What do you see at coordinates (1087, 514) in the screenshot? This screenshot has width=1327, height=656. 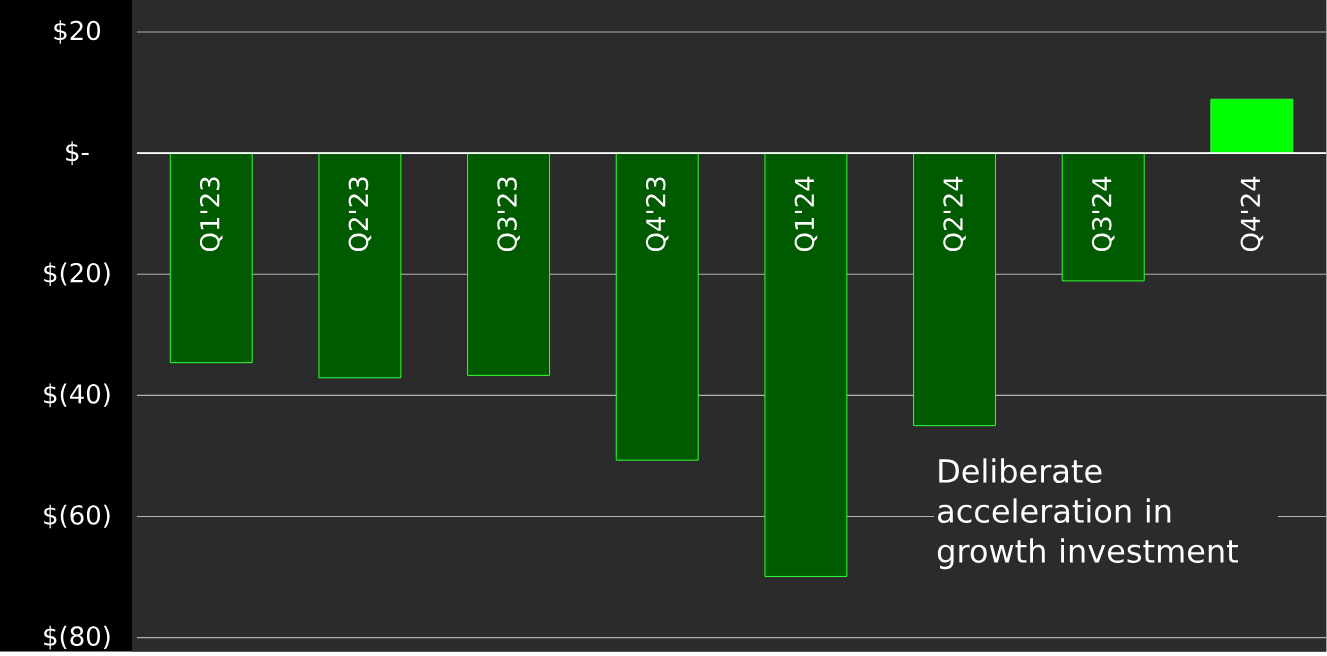 I see `annotation: Deliberate acceleration in growth investment` at bounding box center [1087, 514].